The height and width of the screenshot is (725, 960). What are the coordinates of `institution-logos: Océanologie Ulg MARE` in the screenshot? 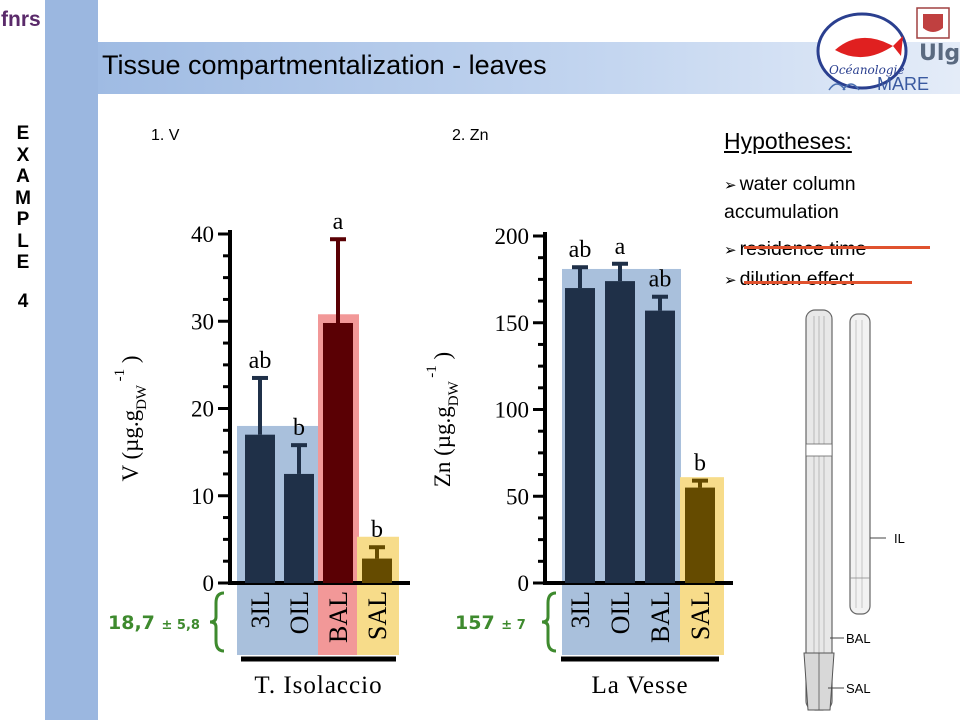 It's located at (887, 50).